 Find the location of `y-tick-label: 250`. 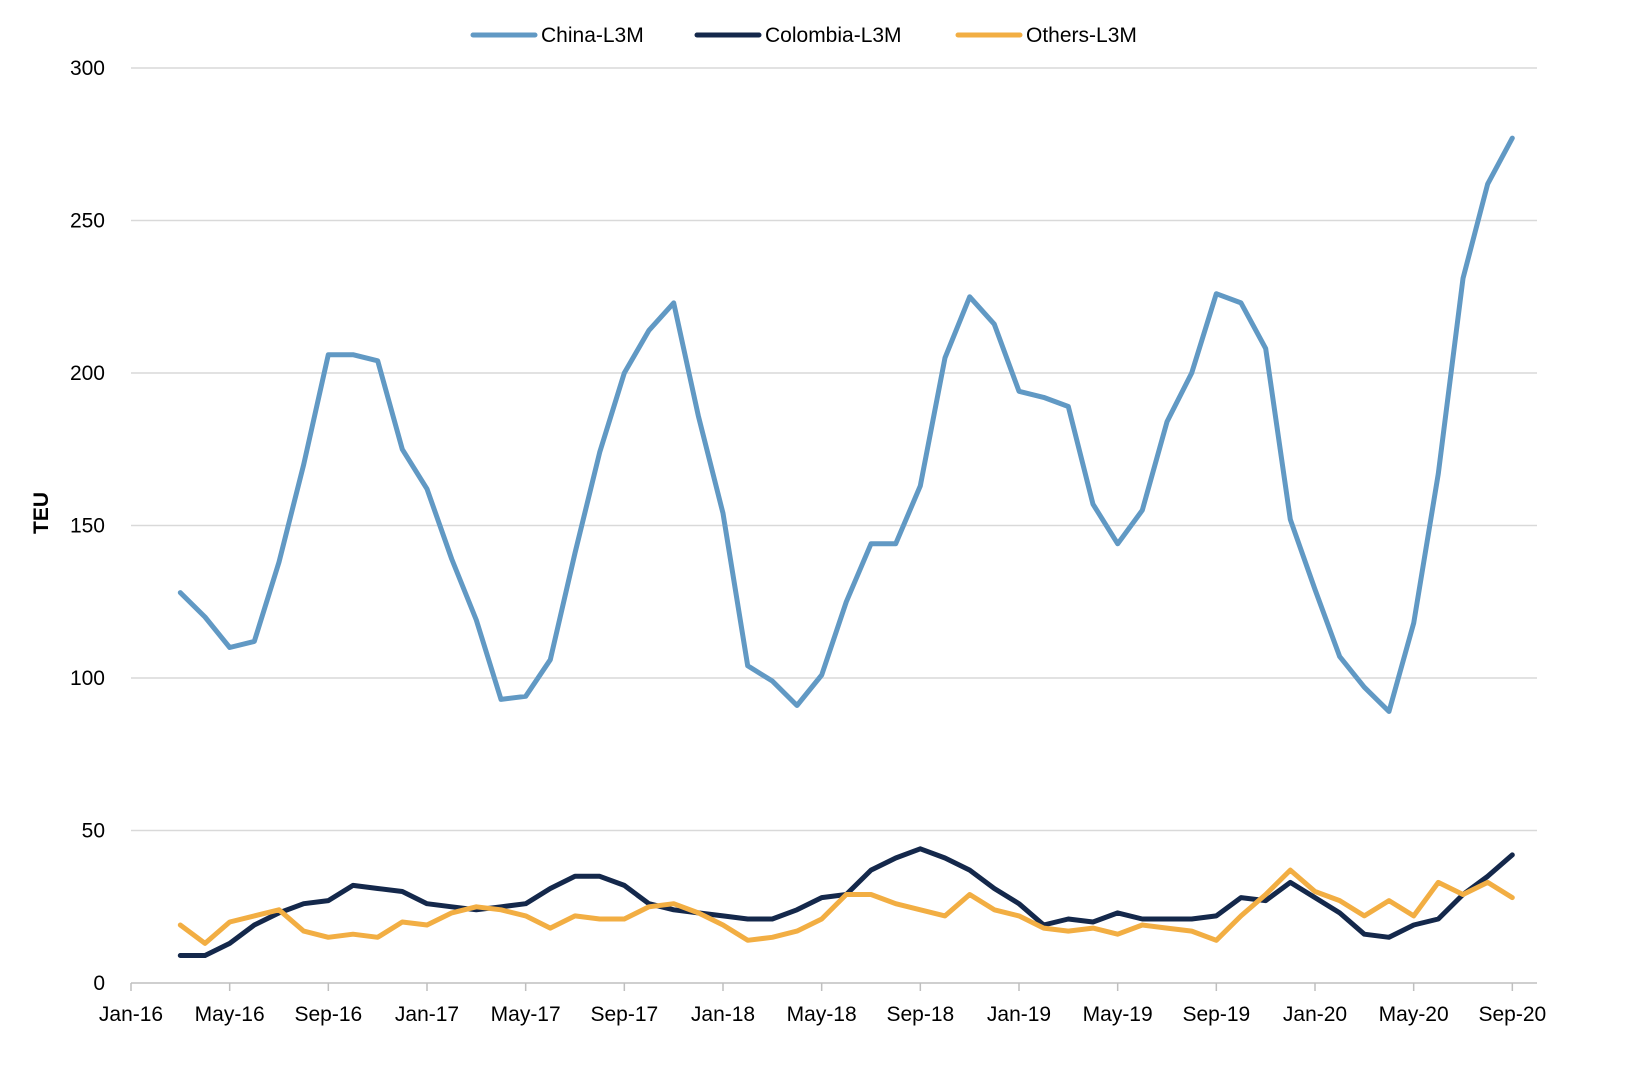

y-tick-label: 250 is located at coordinates (87, 221).